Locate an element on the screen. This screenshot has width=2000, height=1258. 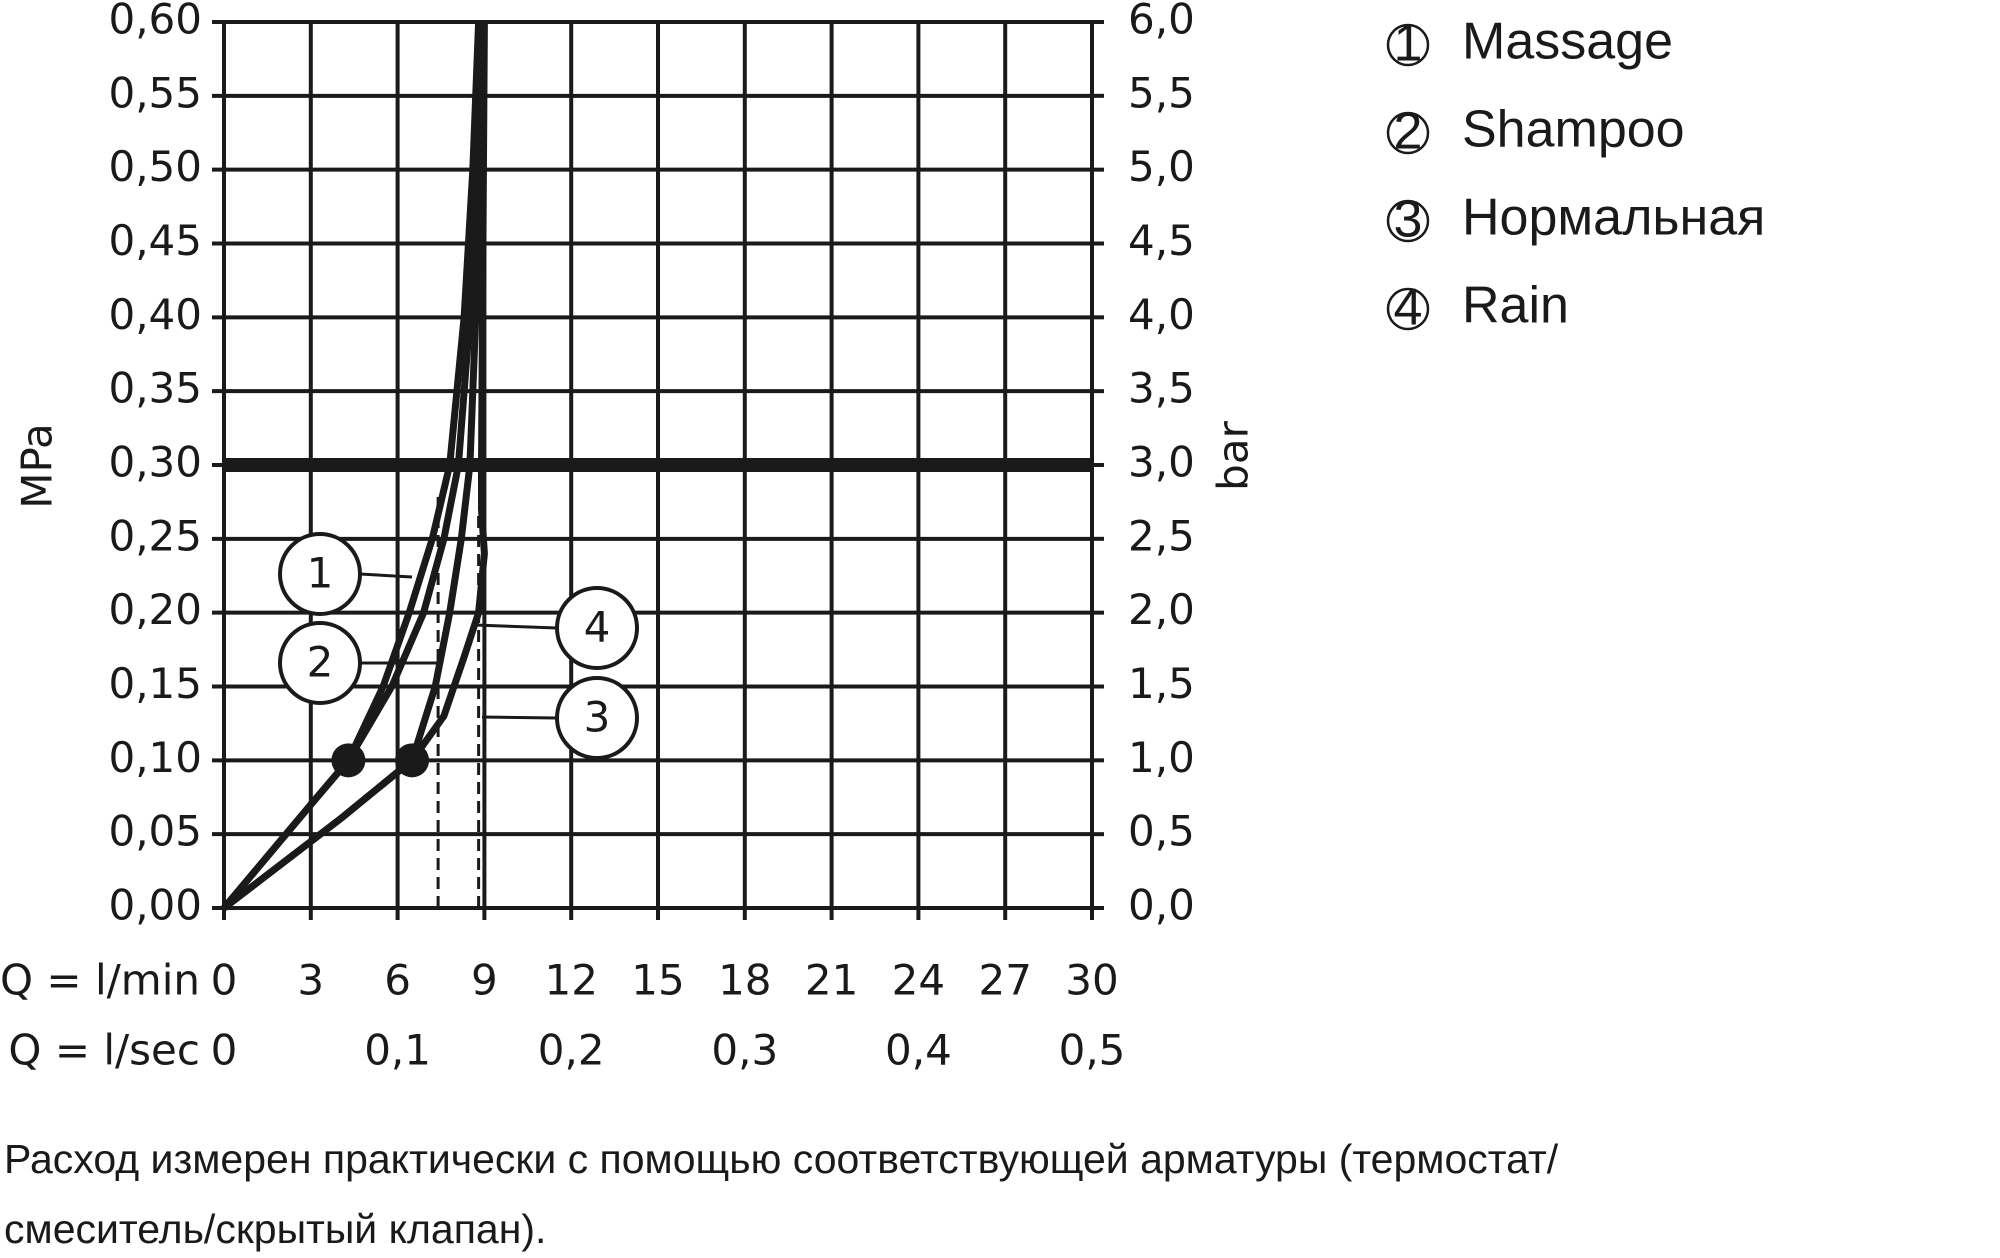
y-tick-label: 0,50 is located at coordinates (155, 166).